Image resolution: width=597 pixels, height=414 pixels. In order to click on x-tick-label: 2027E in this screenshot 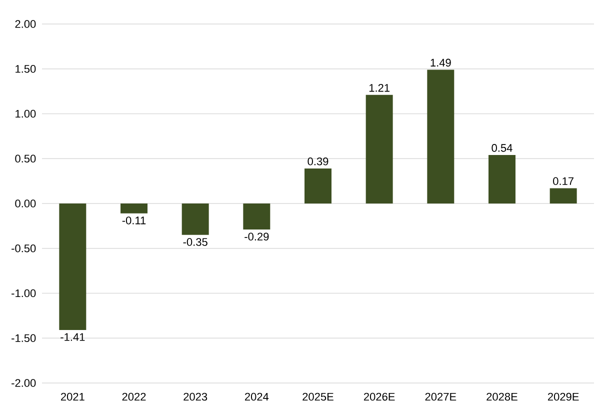, I will do `click(440, 396)`.